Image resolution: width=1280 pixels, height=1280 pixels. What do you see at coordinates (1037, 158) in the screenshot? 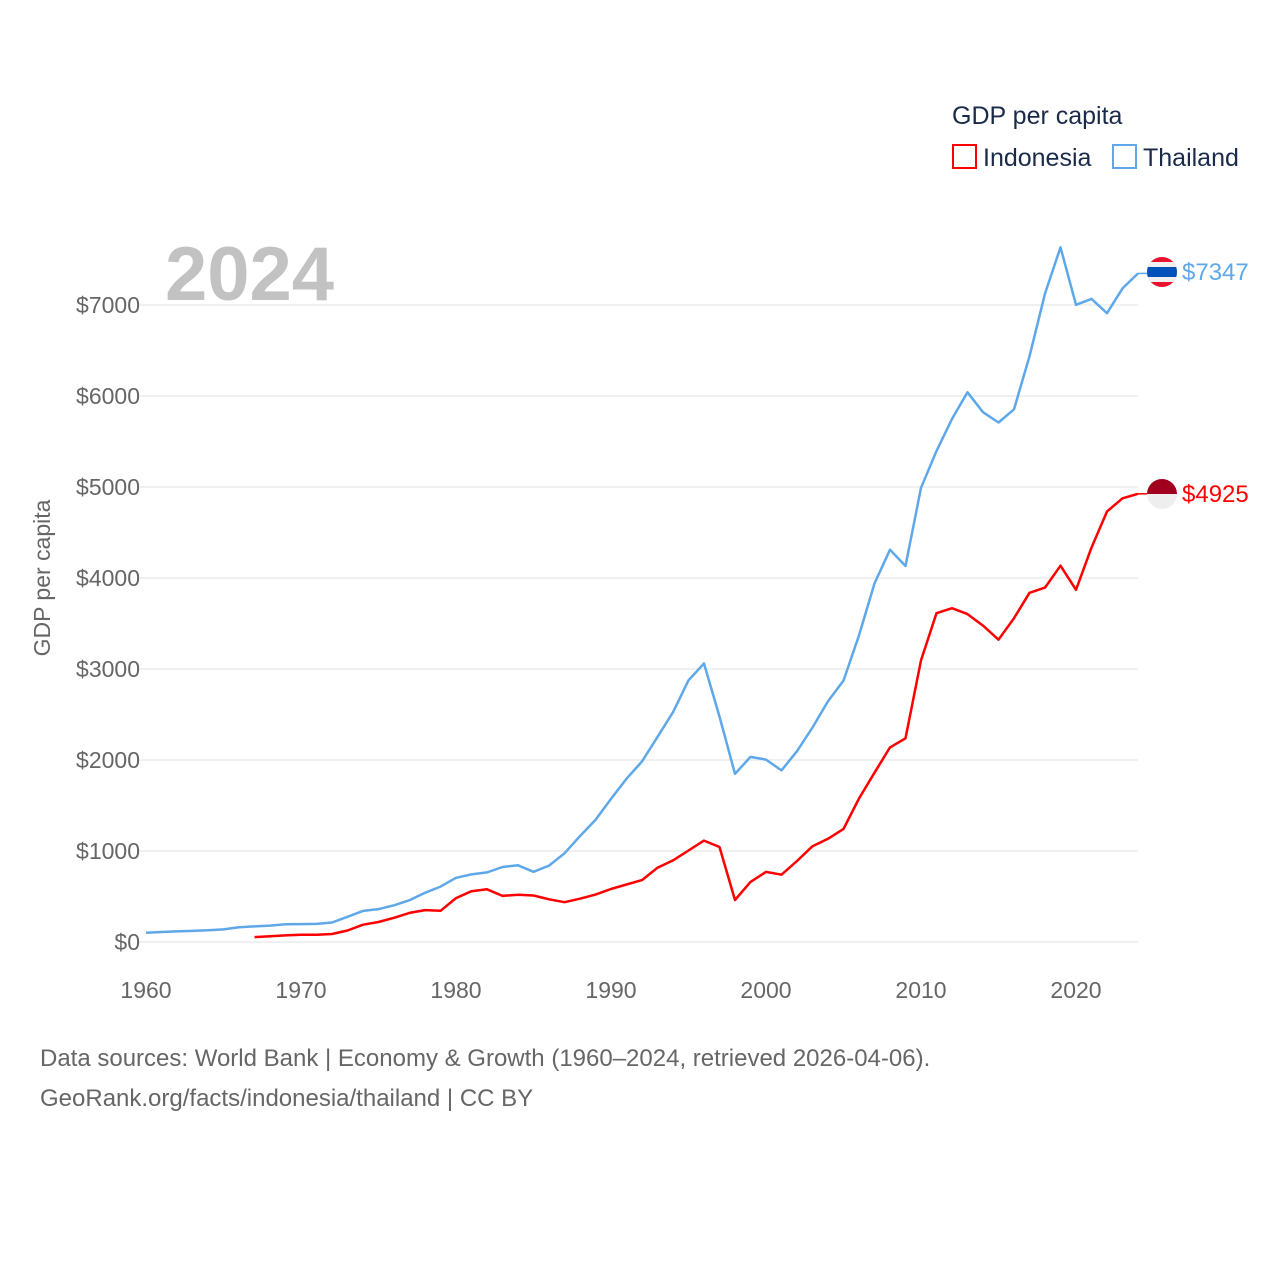
I see `legend-label-indonesia: Indonesia` at bounding box center [1037, 158].